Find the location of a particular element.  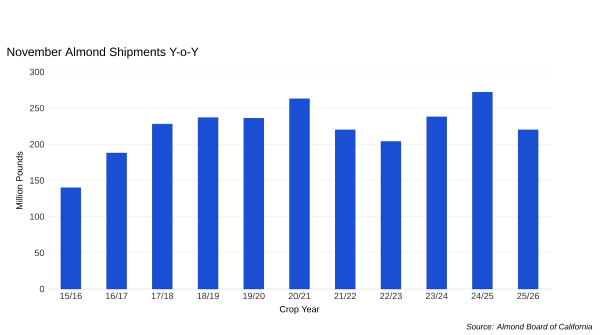

x-tick-label: 22/23 is located at coordinates (391, 296).